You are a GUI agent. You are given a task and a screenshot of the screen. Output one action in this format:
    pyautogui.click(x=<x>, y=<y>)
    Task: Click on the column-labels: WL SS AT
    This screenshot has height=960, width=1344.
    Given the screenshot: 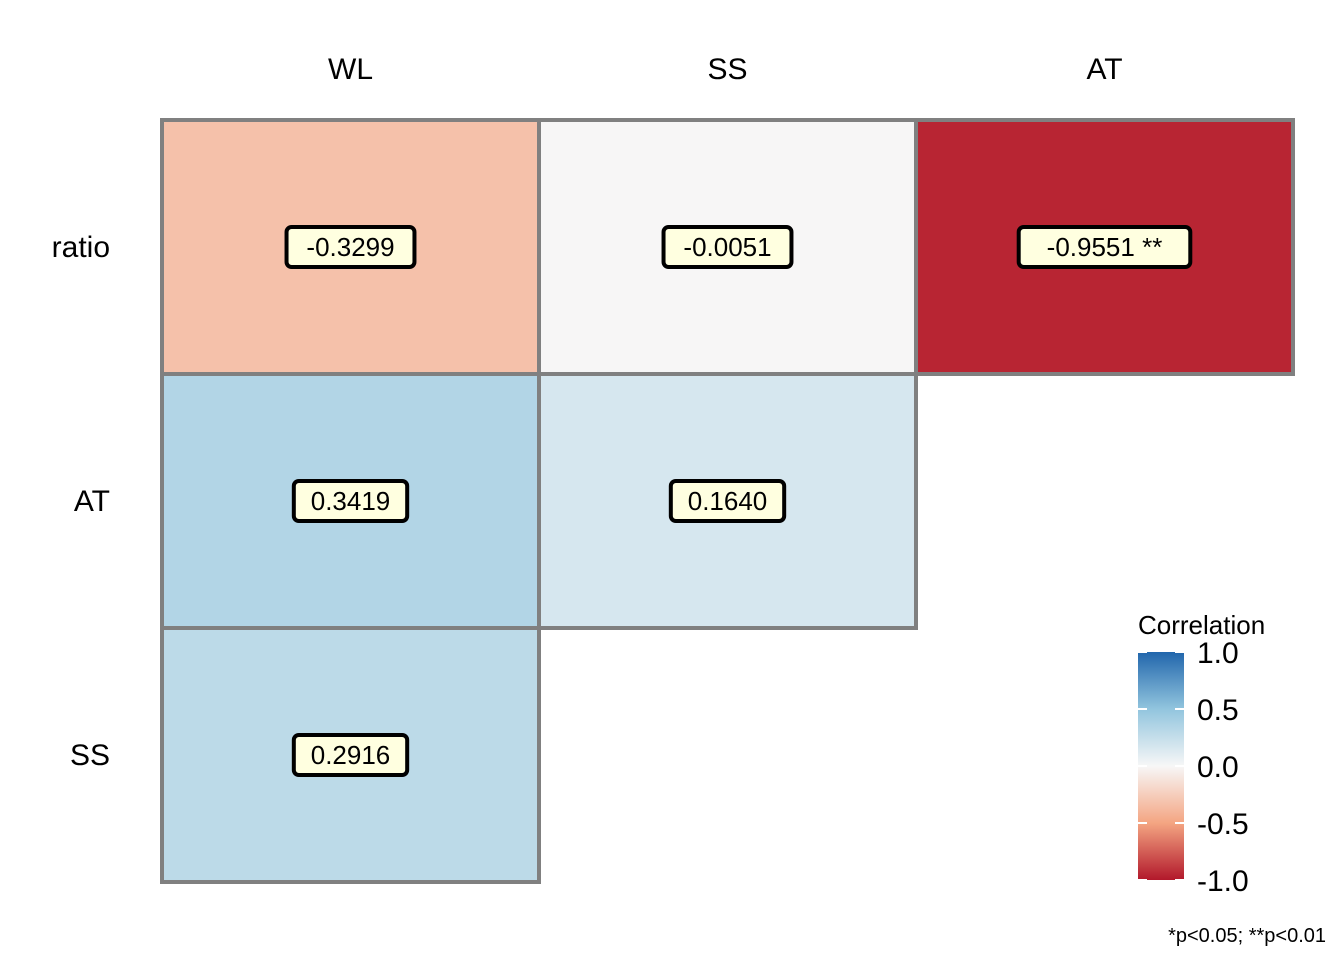 What is the action you would take?
    pyautogui.click(x=725, y=69)
    